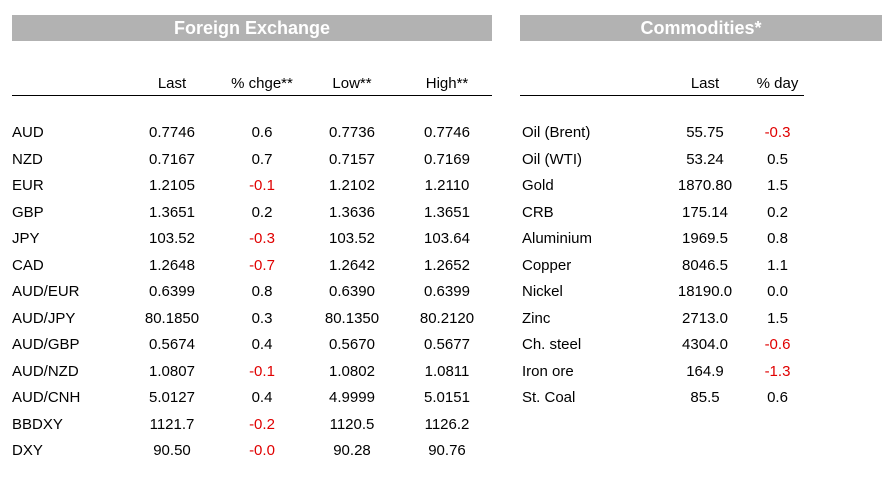 Image resolution: width=893 pixels, height=478 pixels. What do you see at coordinates (252, 95) in the screenshot?
I see `fx-header-rule` at bounding box center [252, 95].